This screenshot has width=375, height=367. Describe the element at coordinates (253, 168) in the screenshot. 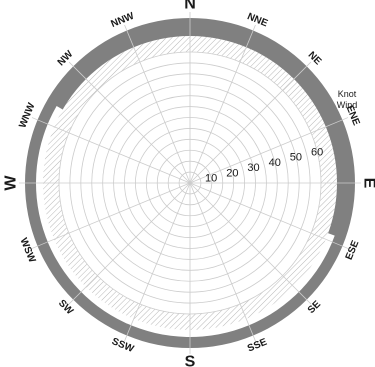

I see `speed-tick-label: 30` at that location.